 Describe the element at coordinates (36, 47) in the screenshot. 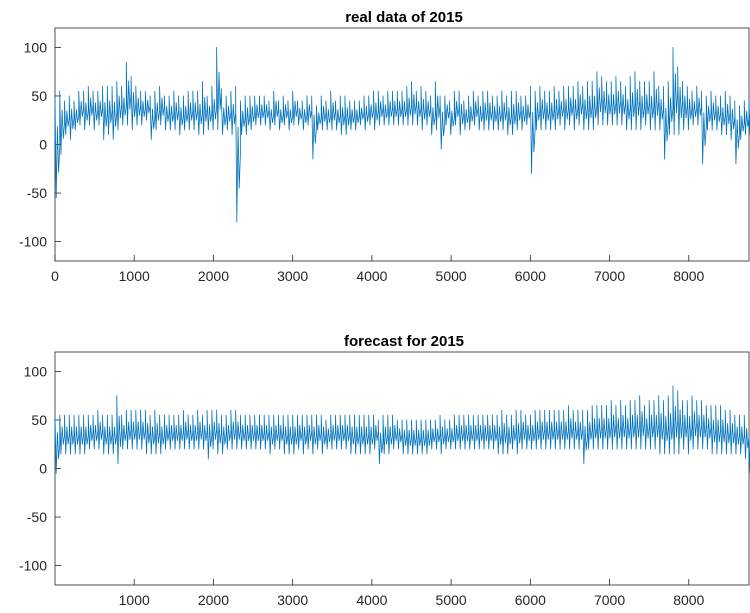

I see `top-chart-y-tick-label: 100` at that location.